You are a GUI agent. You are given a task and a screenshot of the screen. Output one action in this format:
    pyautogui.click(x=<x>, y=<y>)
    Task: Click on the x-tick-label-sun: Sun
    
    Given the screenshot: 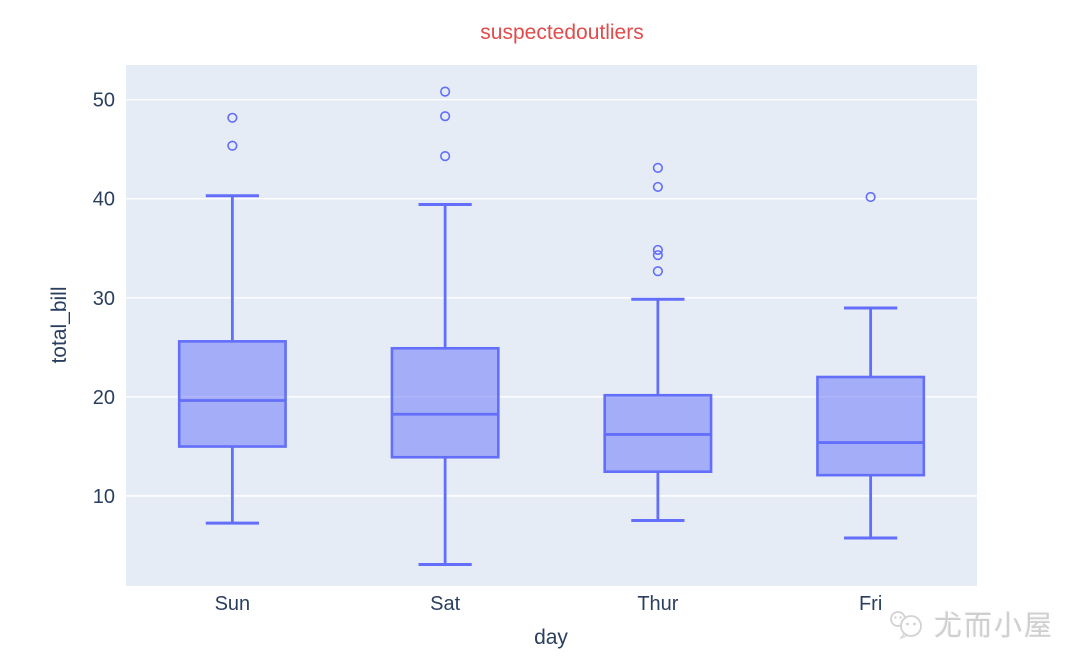 What is the action you would take?
    pyautogui.click(x=233, y=604)
    